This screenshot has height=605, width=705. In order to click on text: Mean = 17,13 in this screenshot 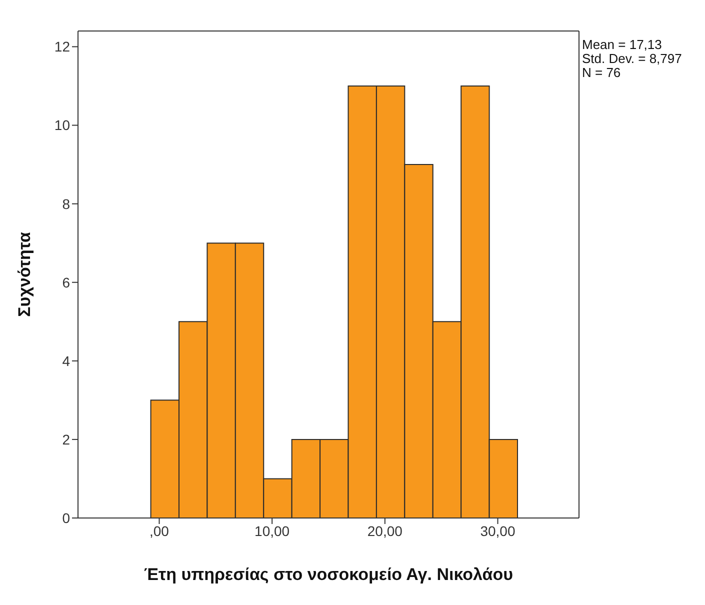, I will do `click(622, 44)`.